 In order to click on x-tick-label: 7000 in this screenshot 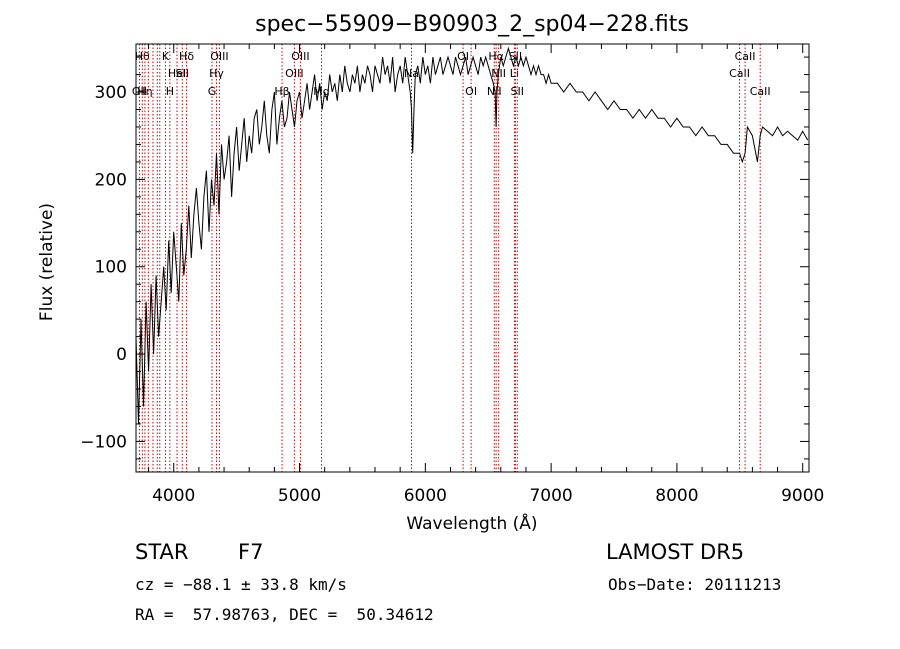, I will do `click(550, 496)`.